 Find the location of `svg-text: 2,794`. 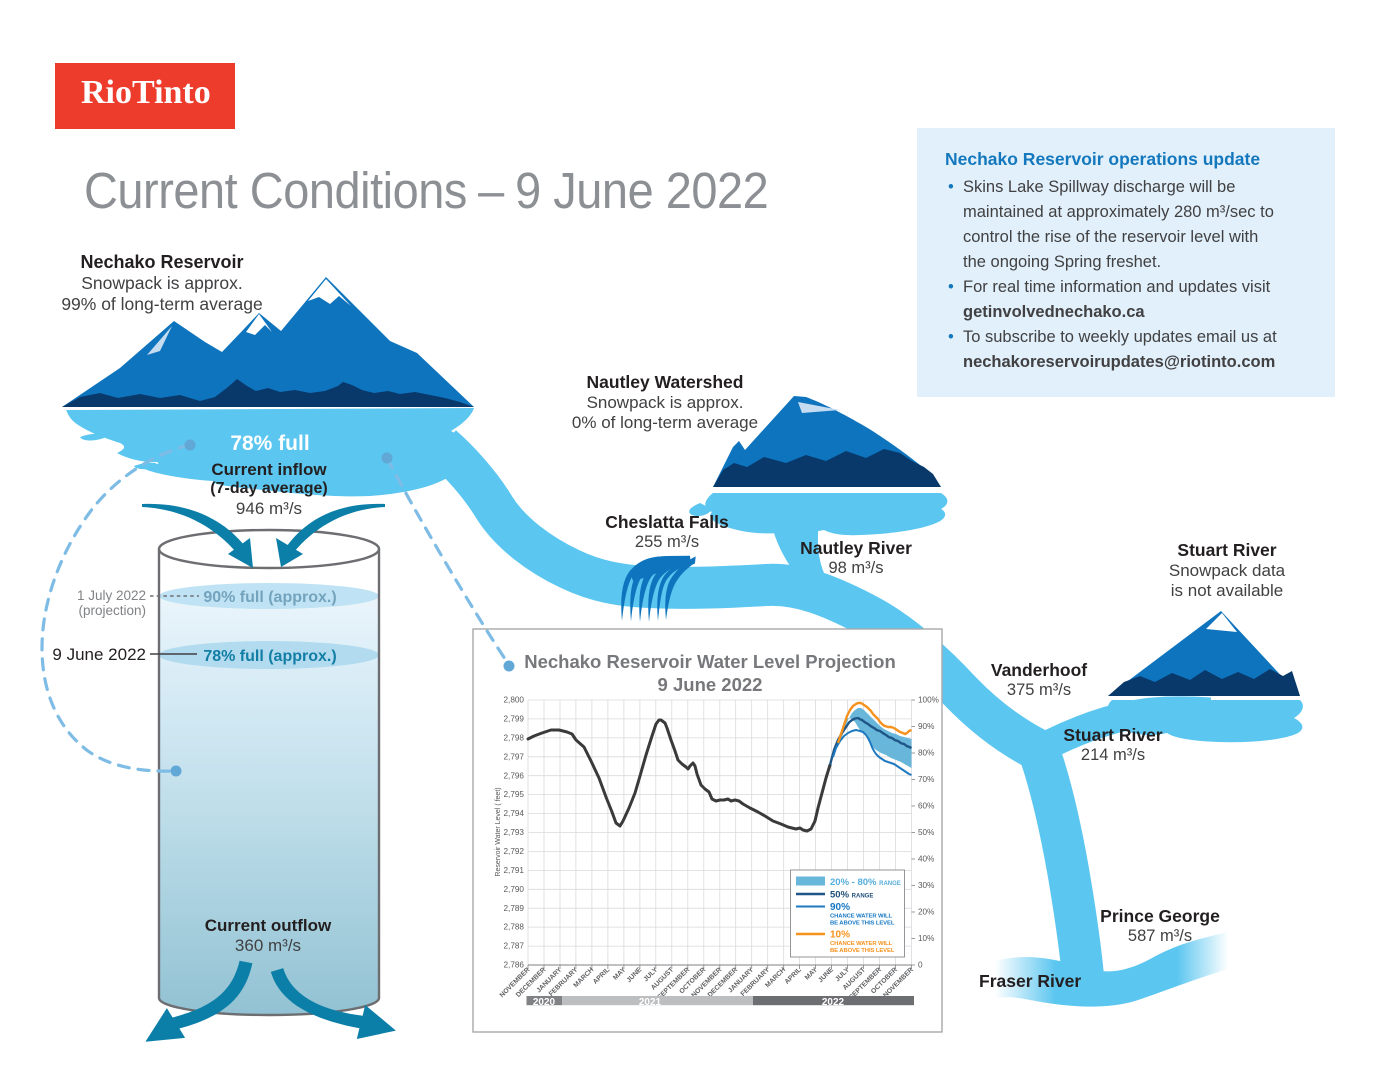

svg-text: 2,794 is located at coordinates (514, 813).